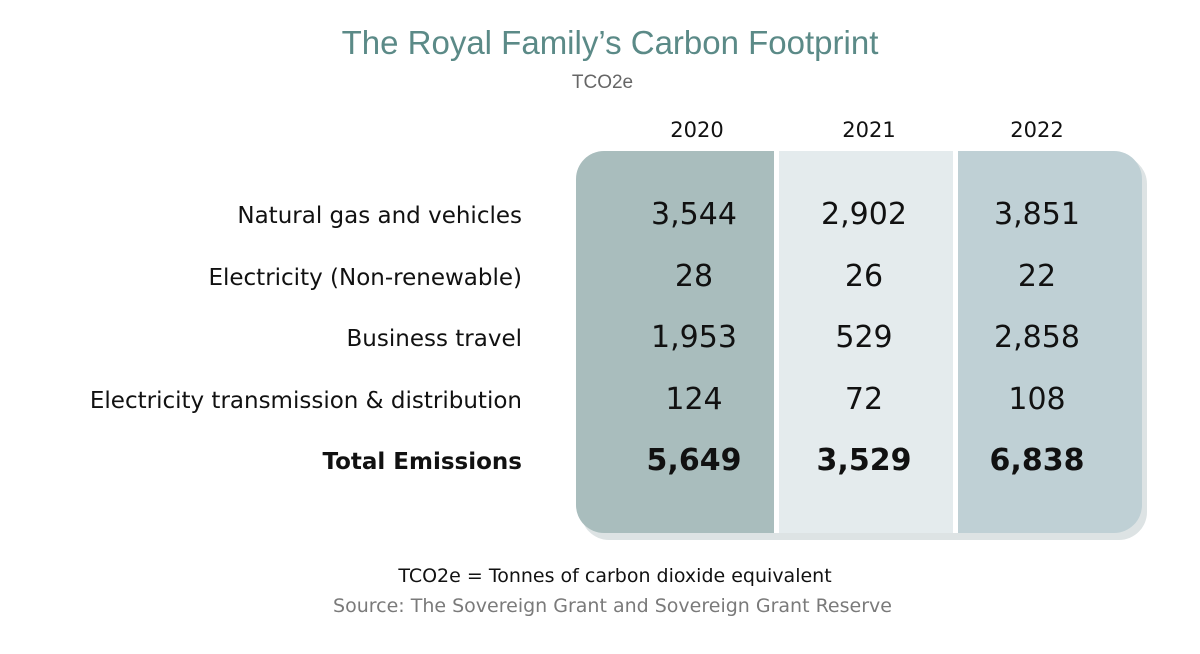 The width and height of the screenshot is (1200, 654). I want to click on table-cell: 72, so click(864, 399).